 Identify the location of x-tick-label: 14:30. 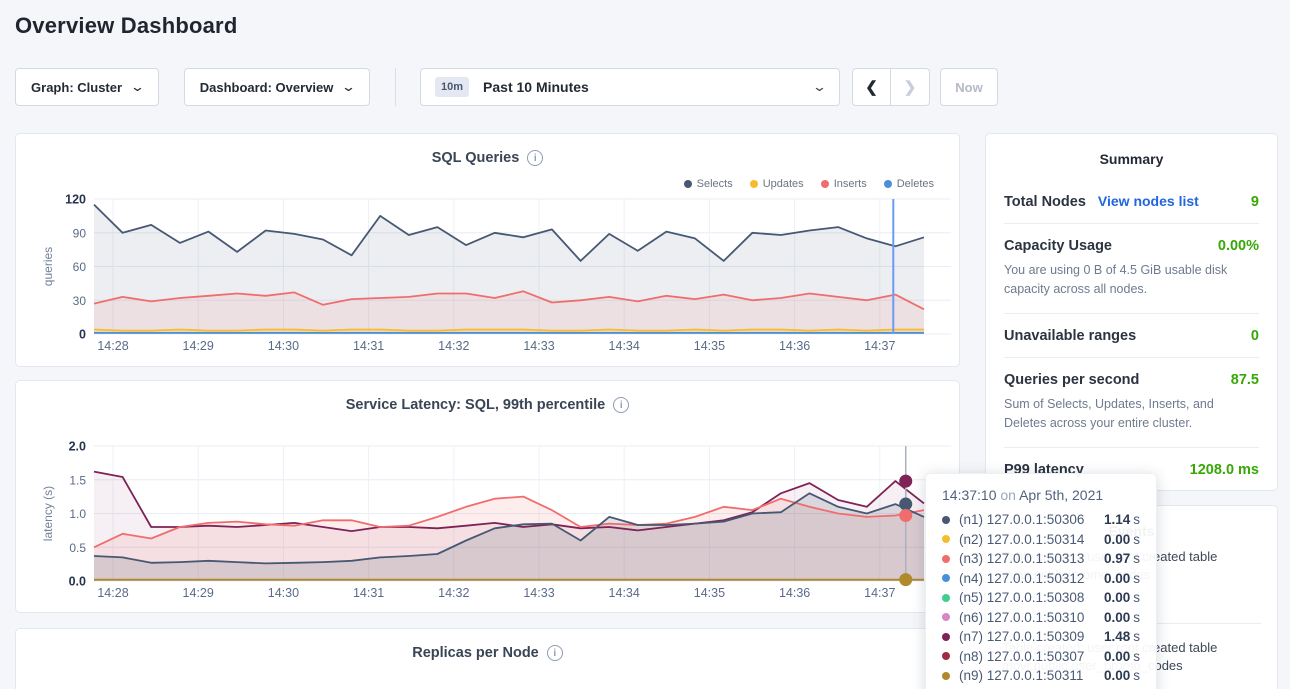
(283, 593).